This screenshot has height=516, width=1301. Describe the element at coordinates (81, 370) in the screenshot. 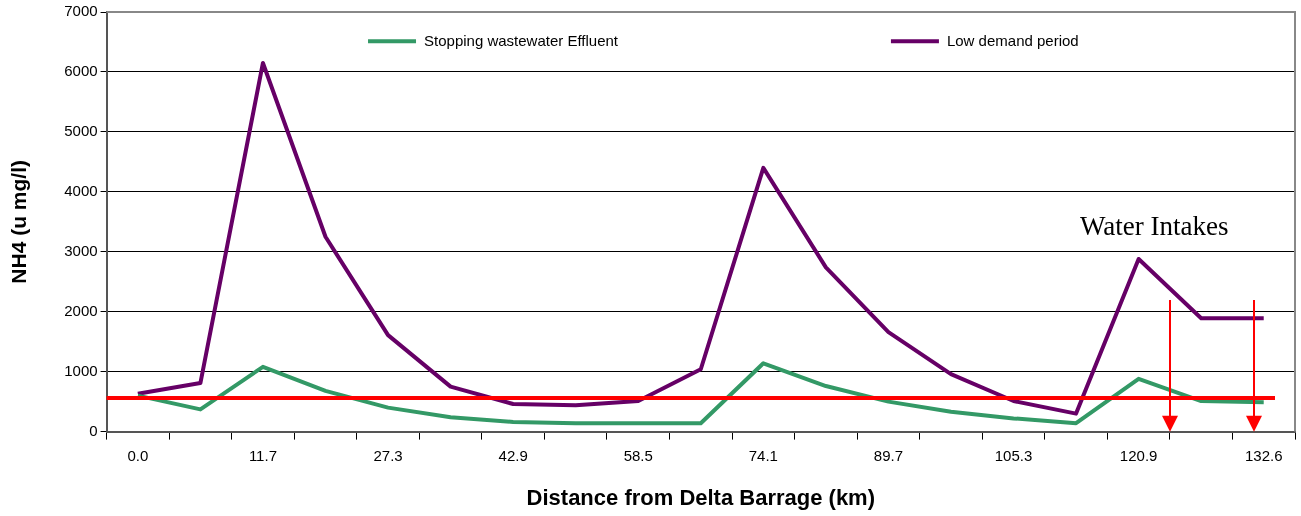

I see `y-tick-label: 1000` at that location.